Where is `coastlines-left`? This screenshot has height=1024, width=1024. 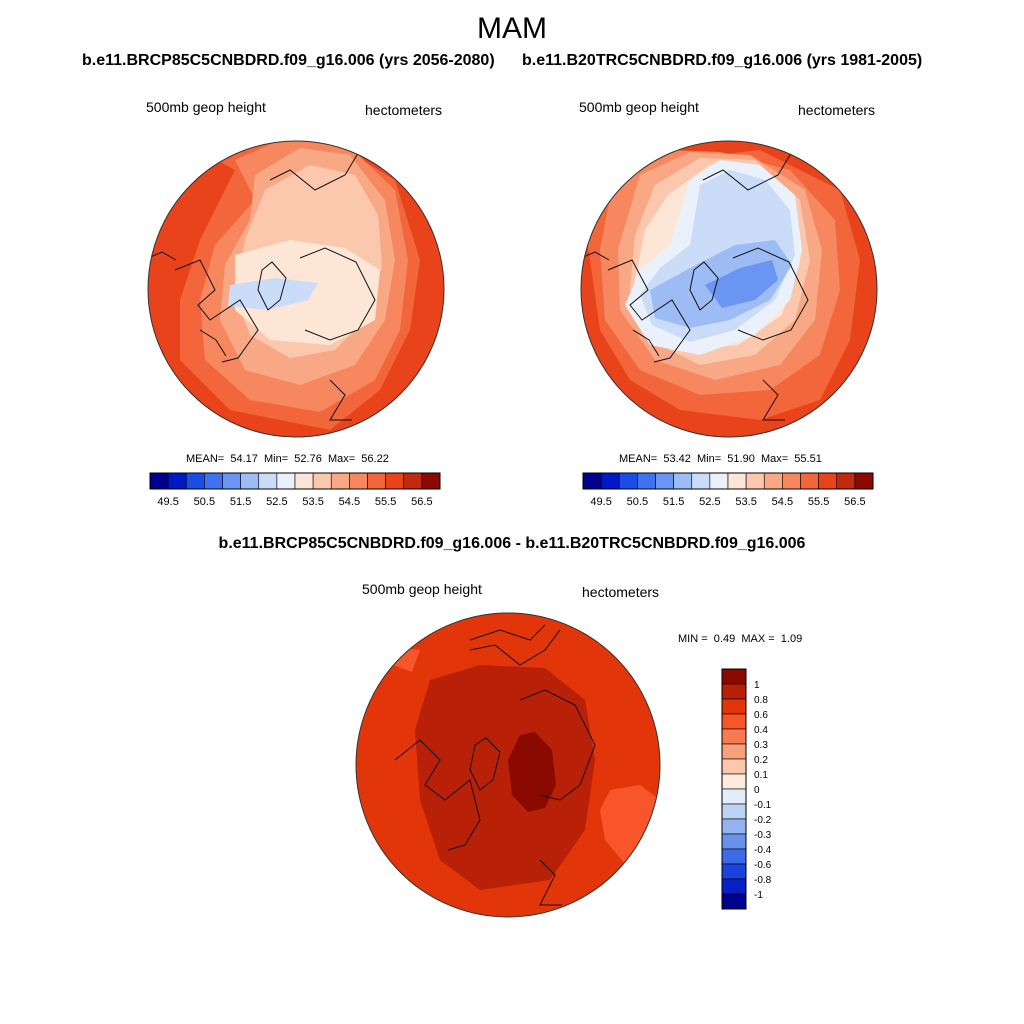
coastlines-left is located at coordinates (262, 285).